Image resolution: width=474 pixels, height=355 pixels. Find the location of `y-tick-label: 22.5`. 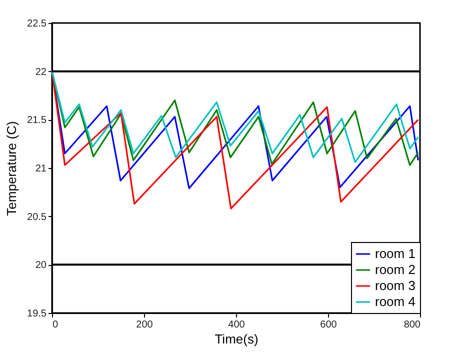

y-tick-label: 22.5 is located at coordinates (37, 24).